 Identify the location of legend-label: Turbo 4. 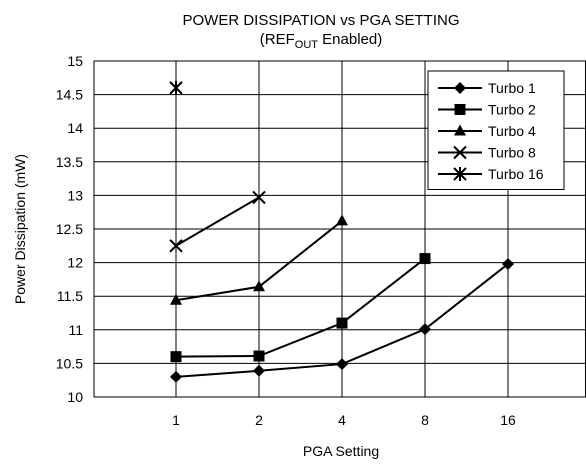
(512, 131).